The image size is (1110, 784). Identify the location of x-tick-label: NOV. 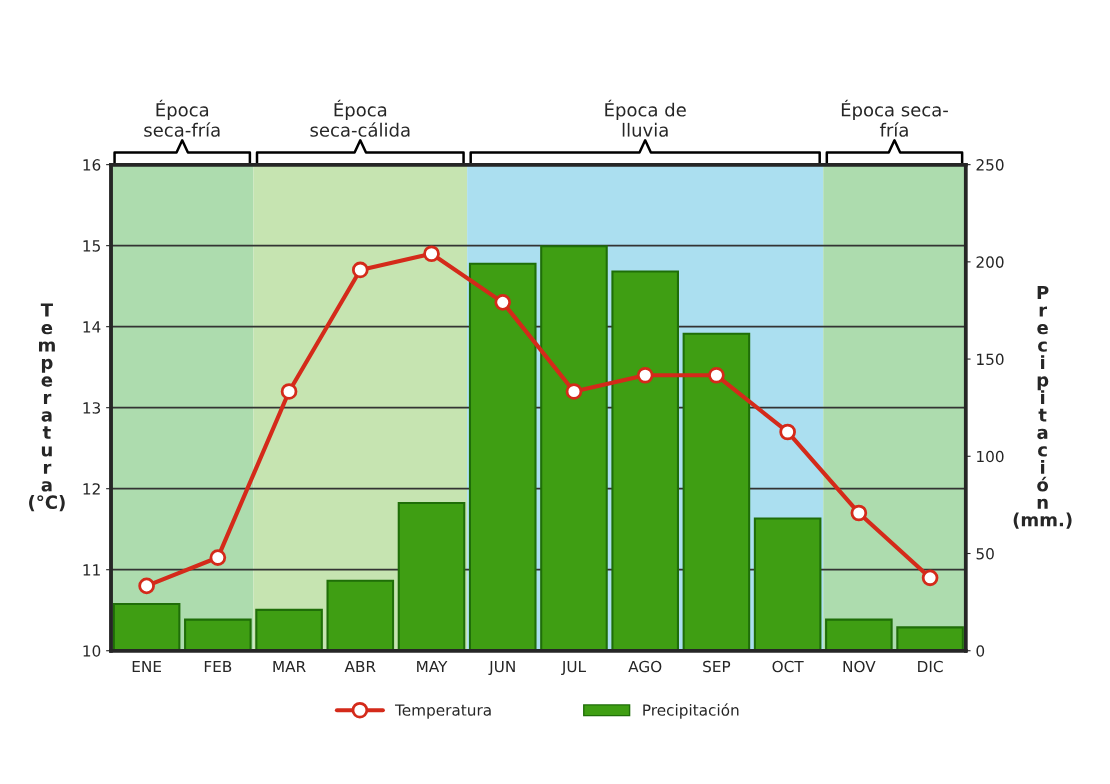
(859, 666).